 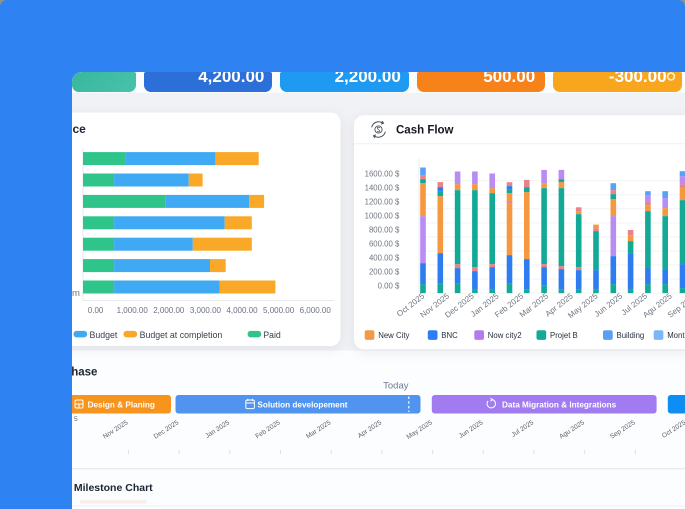 What do you see at coordinates (316, 310) in the screenshot?
I see `svg-text: 6,000.00` at bounding box center [316, 310].